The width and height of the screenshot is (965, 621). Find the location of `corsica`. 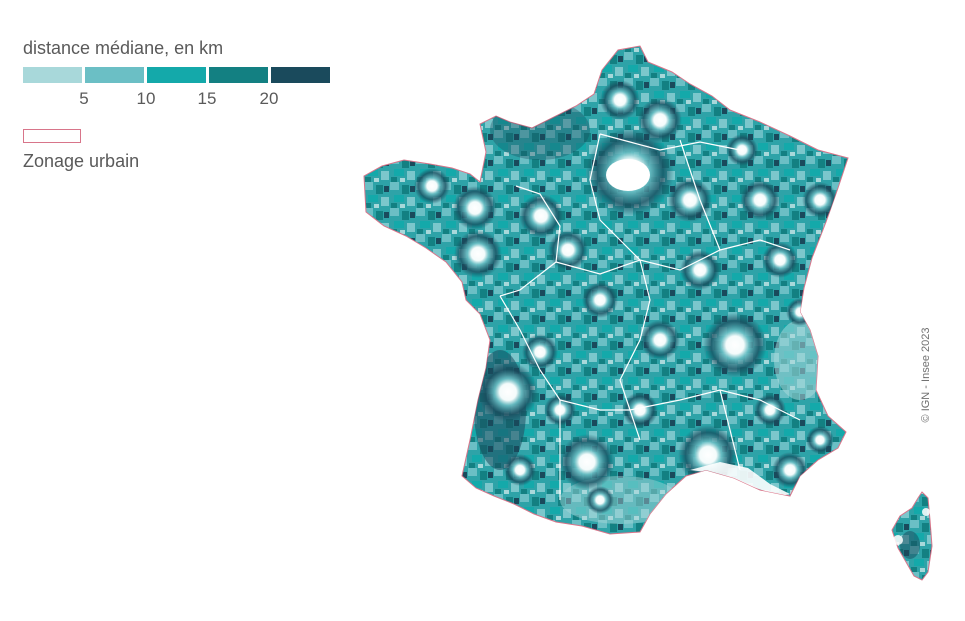

corsica is located at coordinates (912, 536).